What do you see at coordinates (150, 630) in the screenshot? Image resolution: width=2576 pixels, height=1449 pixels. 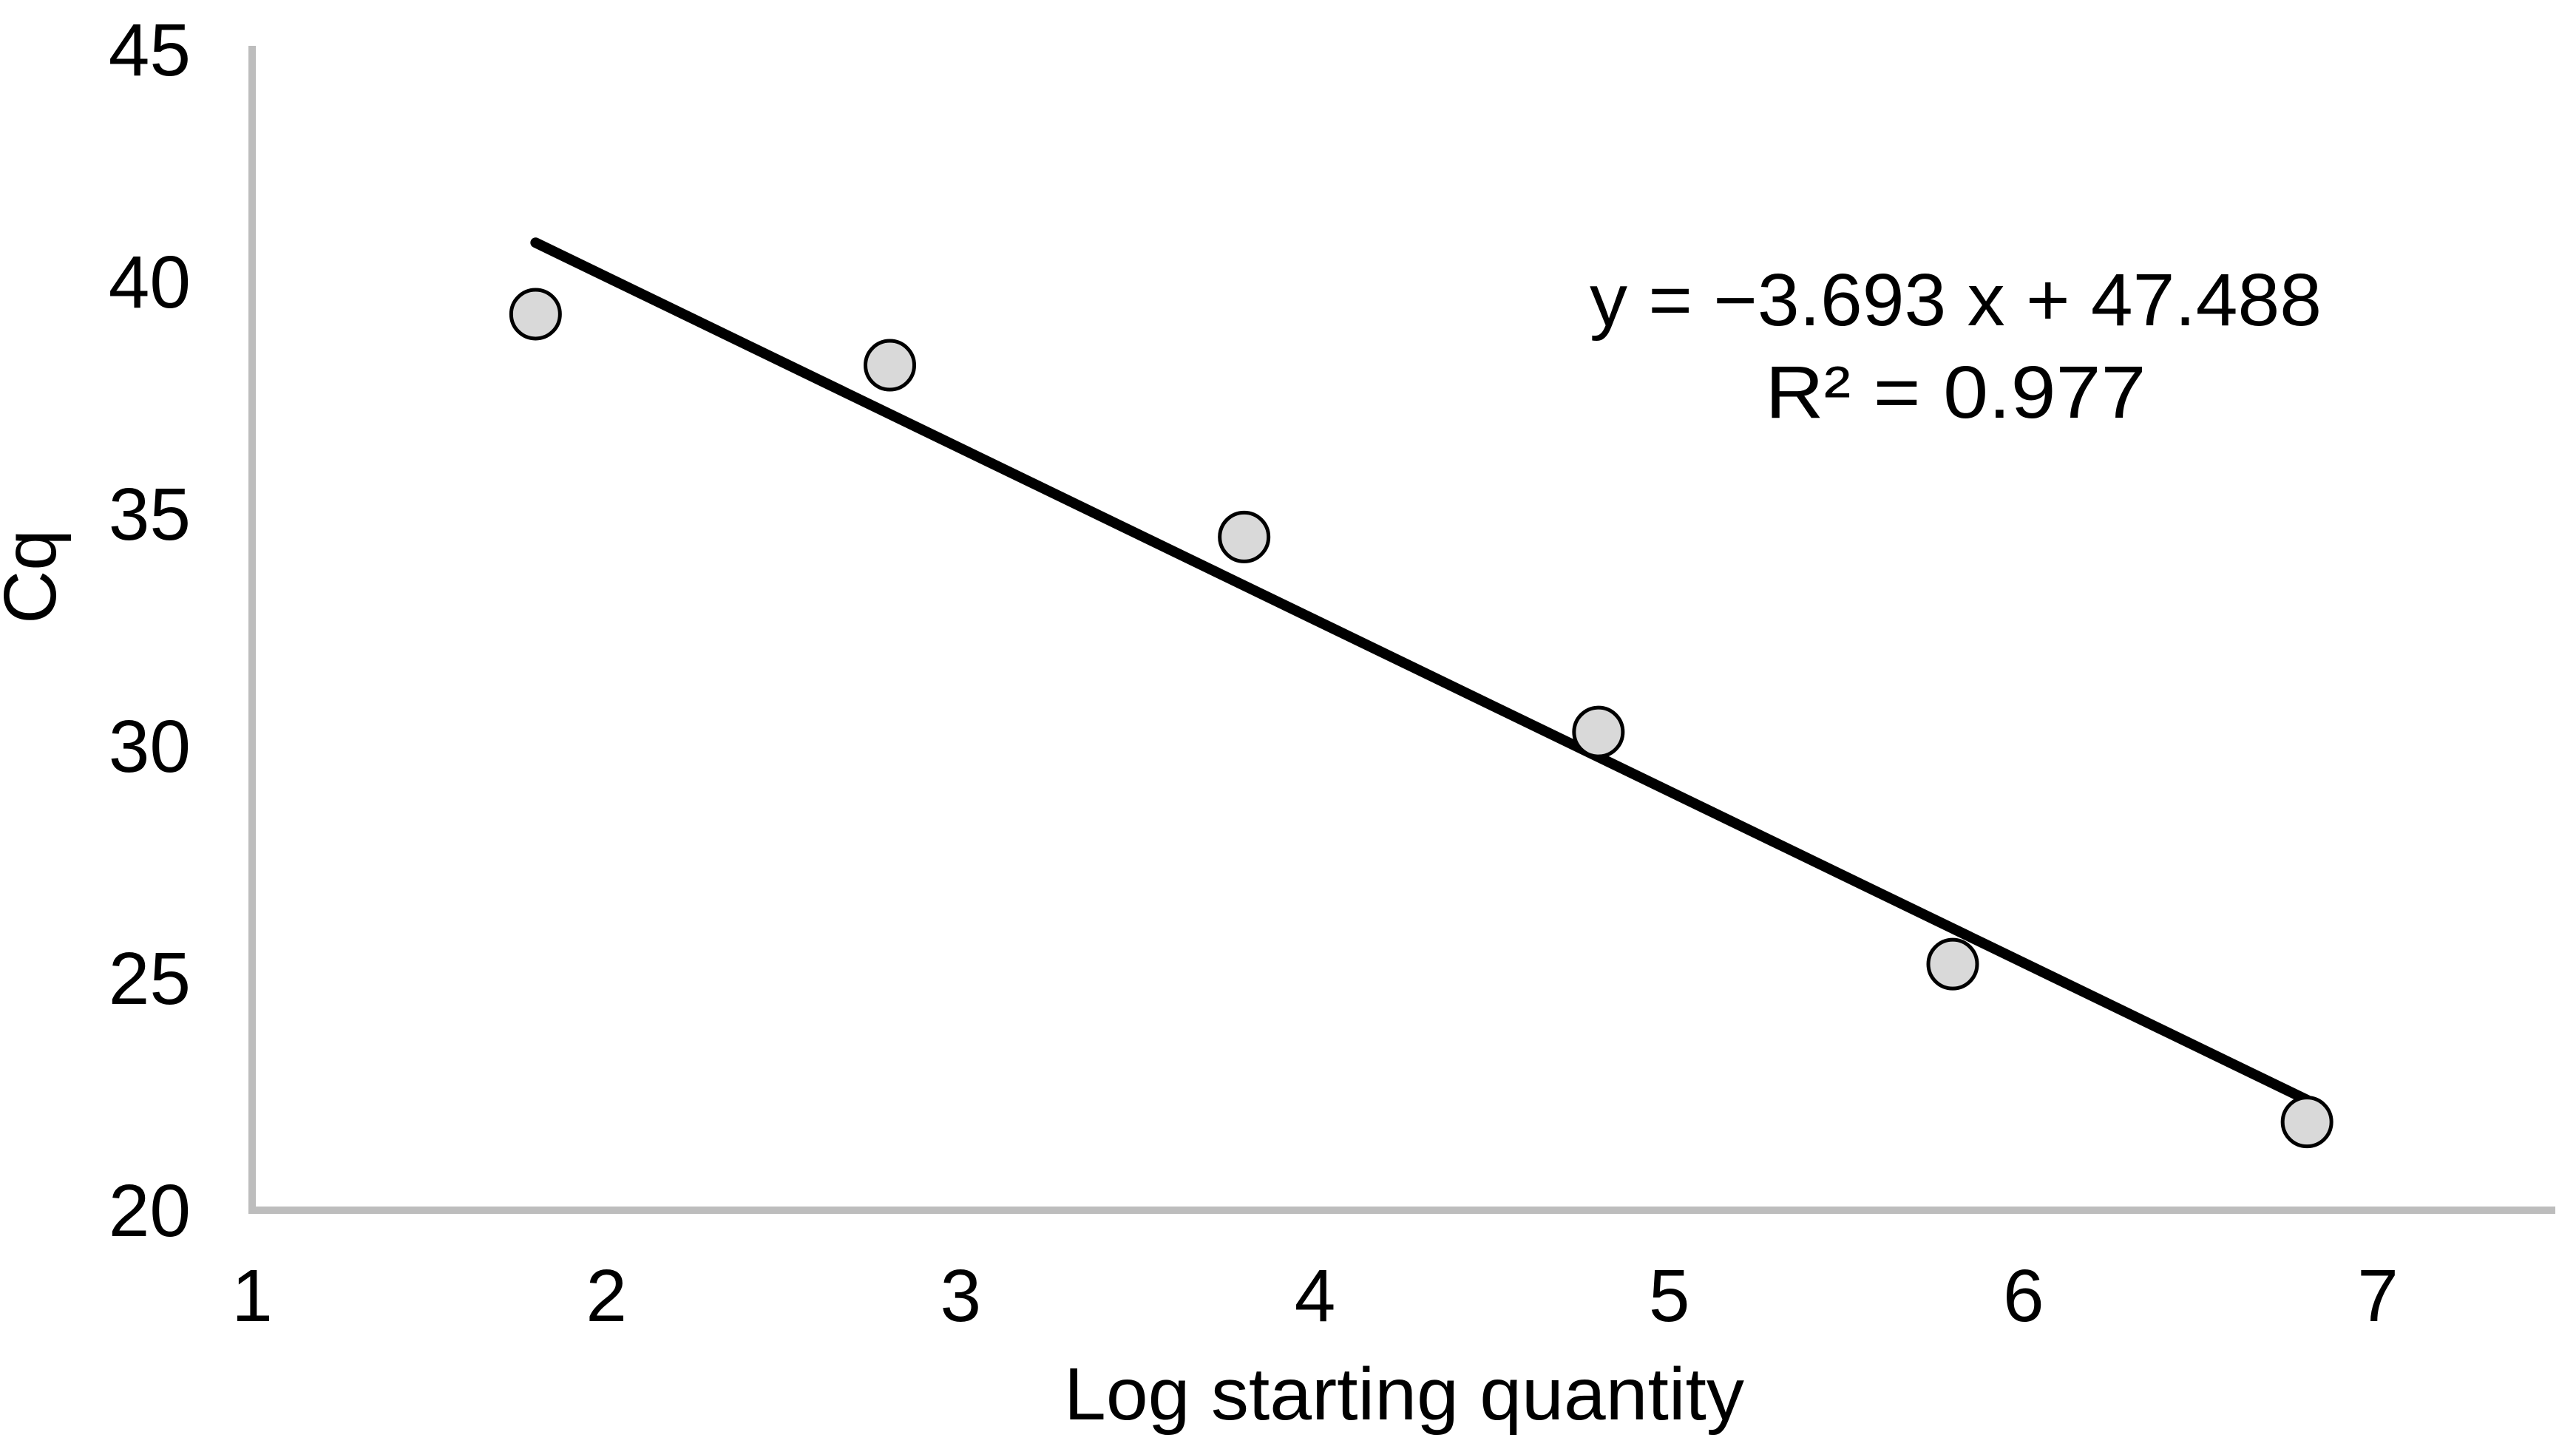 I see `y-tick-labels: 20 25 30 35 40 45` at bounding box center [150, 630].